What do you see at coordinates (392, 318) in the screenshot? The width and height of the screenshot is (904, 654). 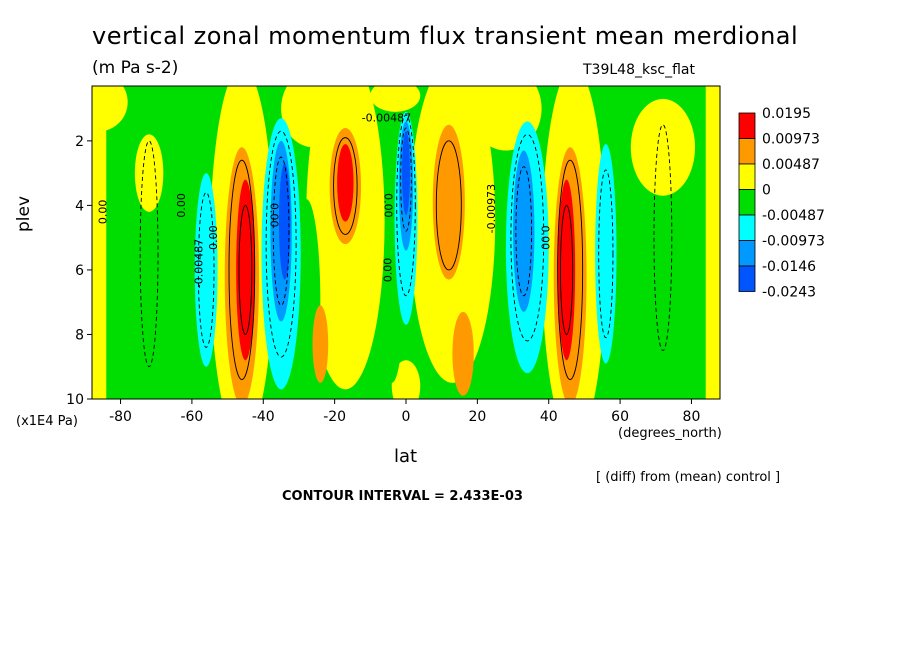 I see `field-green` at bounding box center [392, 318].